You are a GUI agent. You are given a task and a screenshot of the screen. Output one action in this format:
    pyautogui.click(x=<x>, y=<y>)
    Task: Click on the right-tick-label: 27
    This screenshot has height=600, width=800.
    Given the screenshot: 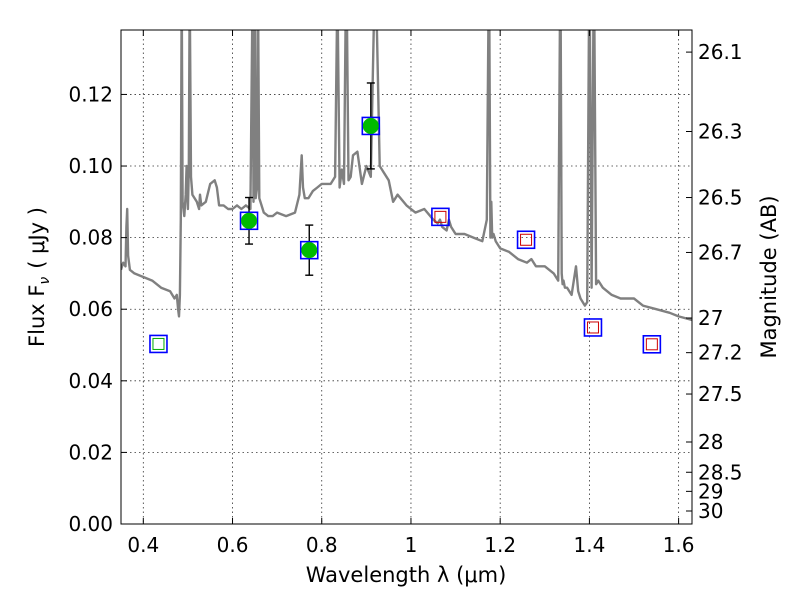 What is the action you would take?
    pyautogui.click(x=710, y=318)
    